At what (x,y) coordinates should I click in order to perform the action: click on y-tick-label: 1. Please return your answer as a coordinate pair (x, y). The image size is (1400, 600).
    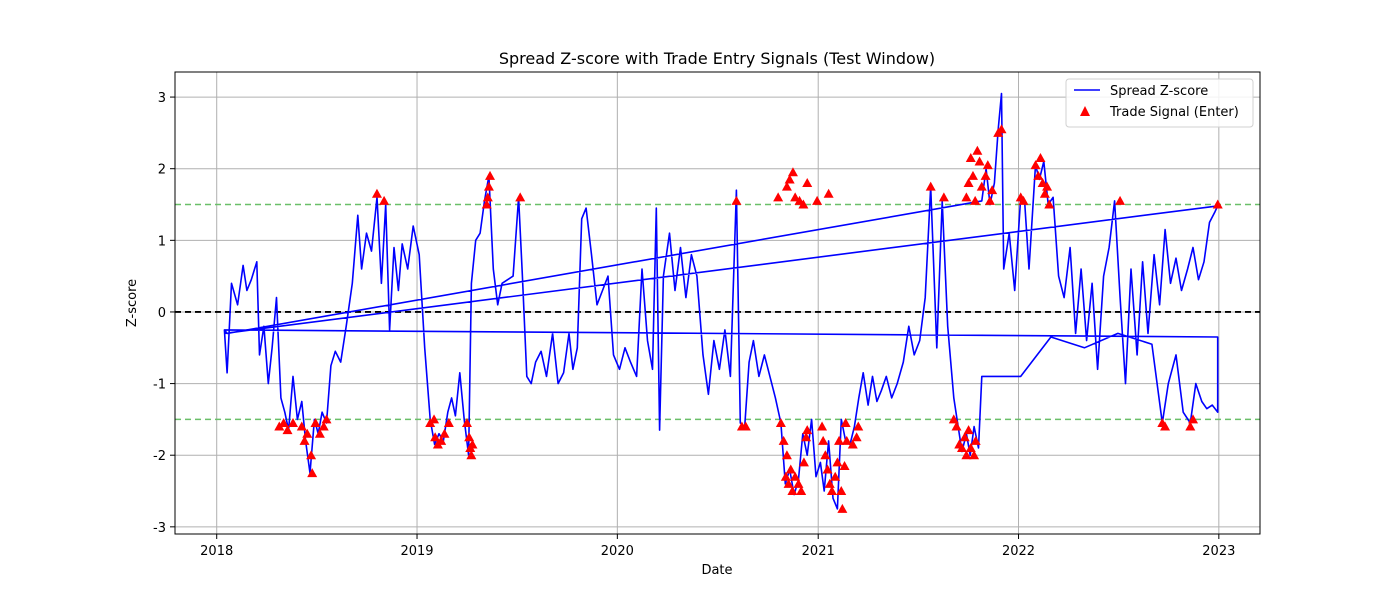
    Looking at the image, I should click on (162, 241).